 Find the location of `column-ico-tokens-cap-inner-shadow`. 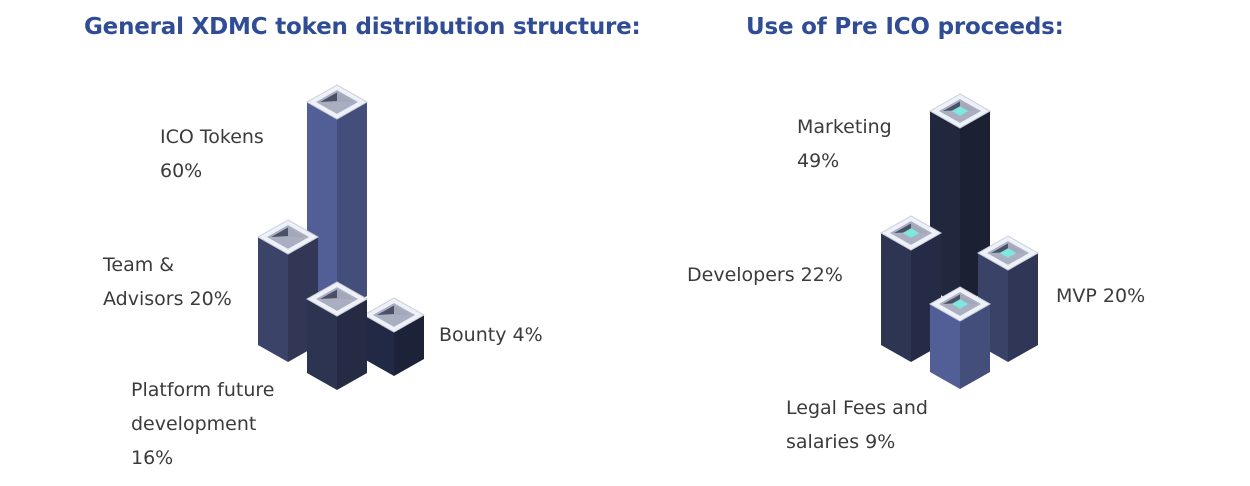

column-ico-tokens-cap-inner-shadow is located at coordinates (328, 97).